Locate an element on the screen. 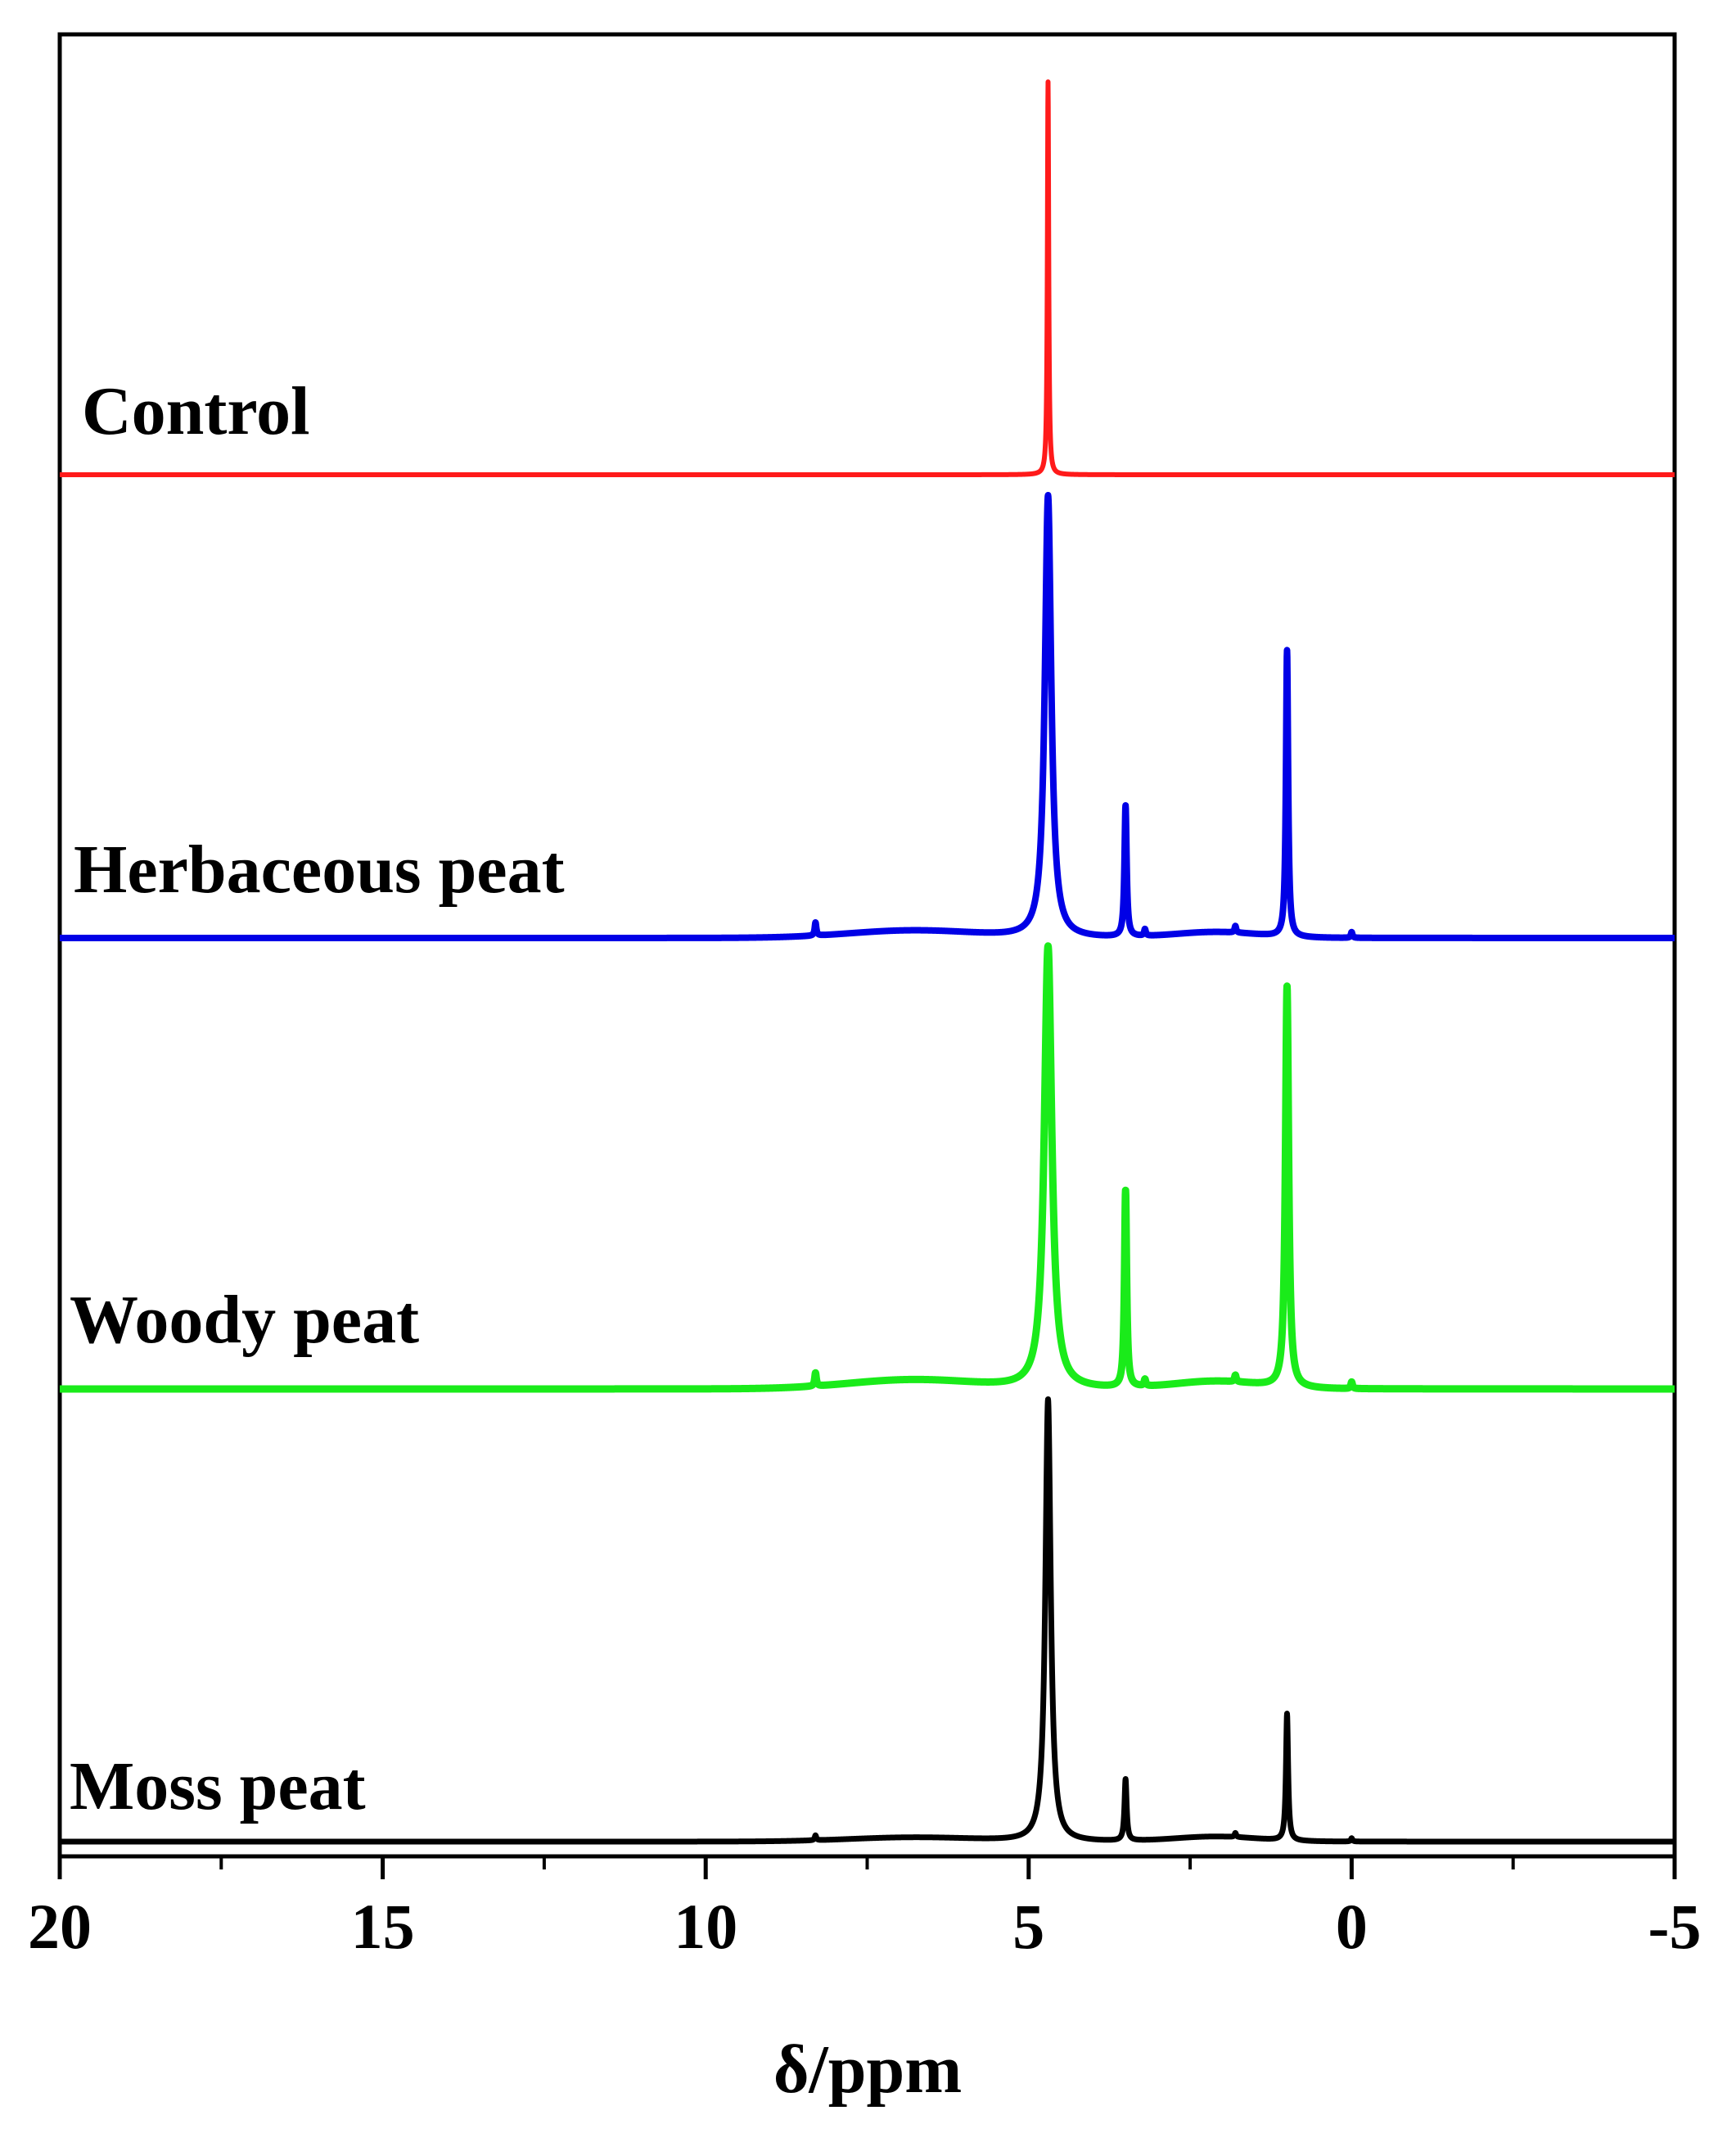 This screenshot has height=2133, width=1736. x-tick-label: 20 is located at coordinates (60, 1926).